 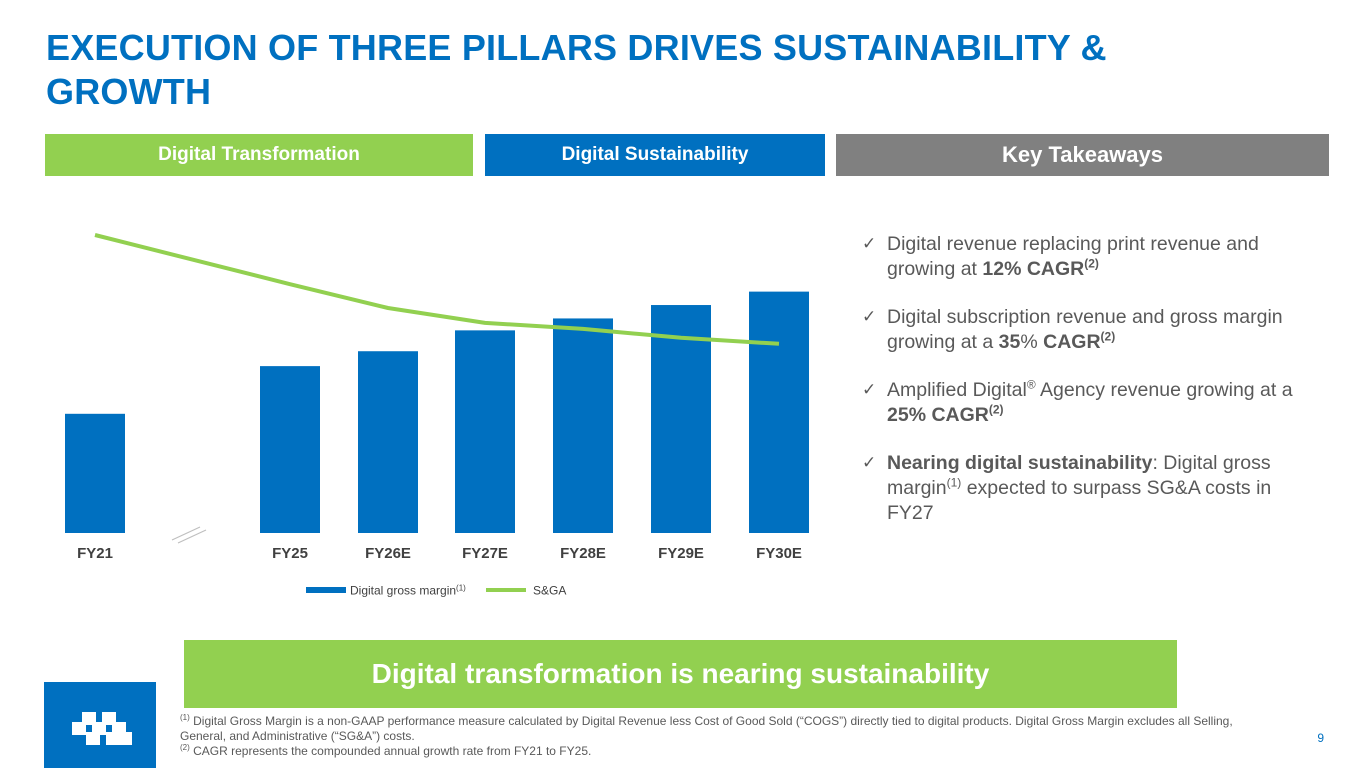 I want to click on company-logo-icon, so click(x=100, y=725).